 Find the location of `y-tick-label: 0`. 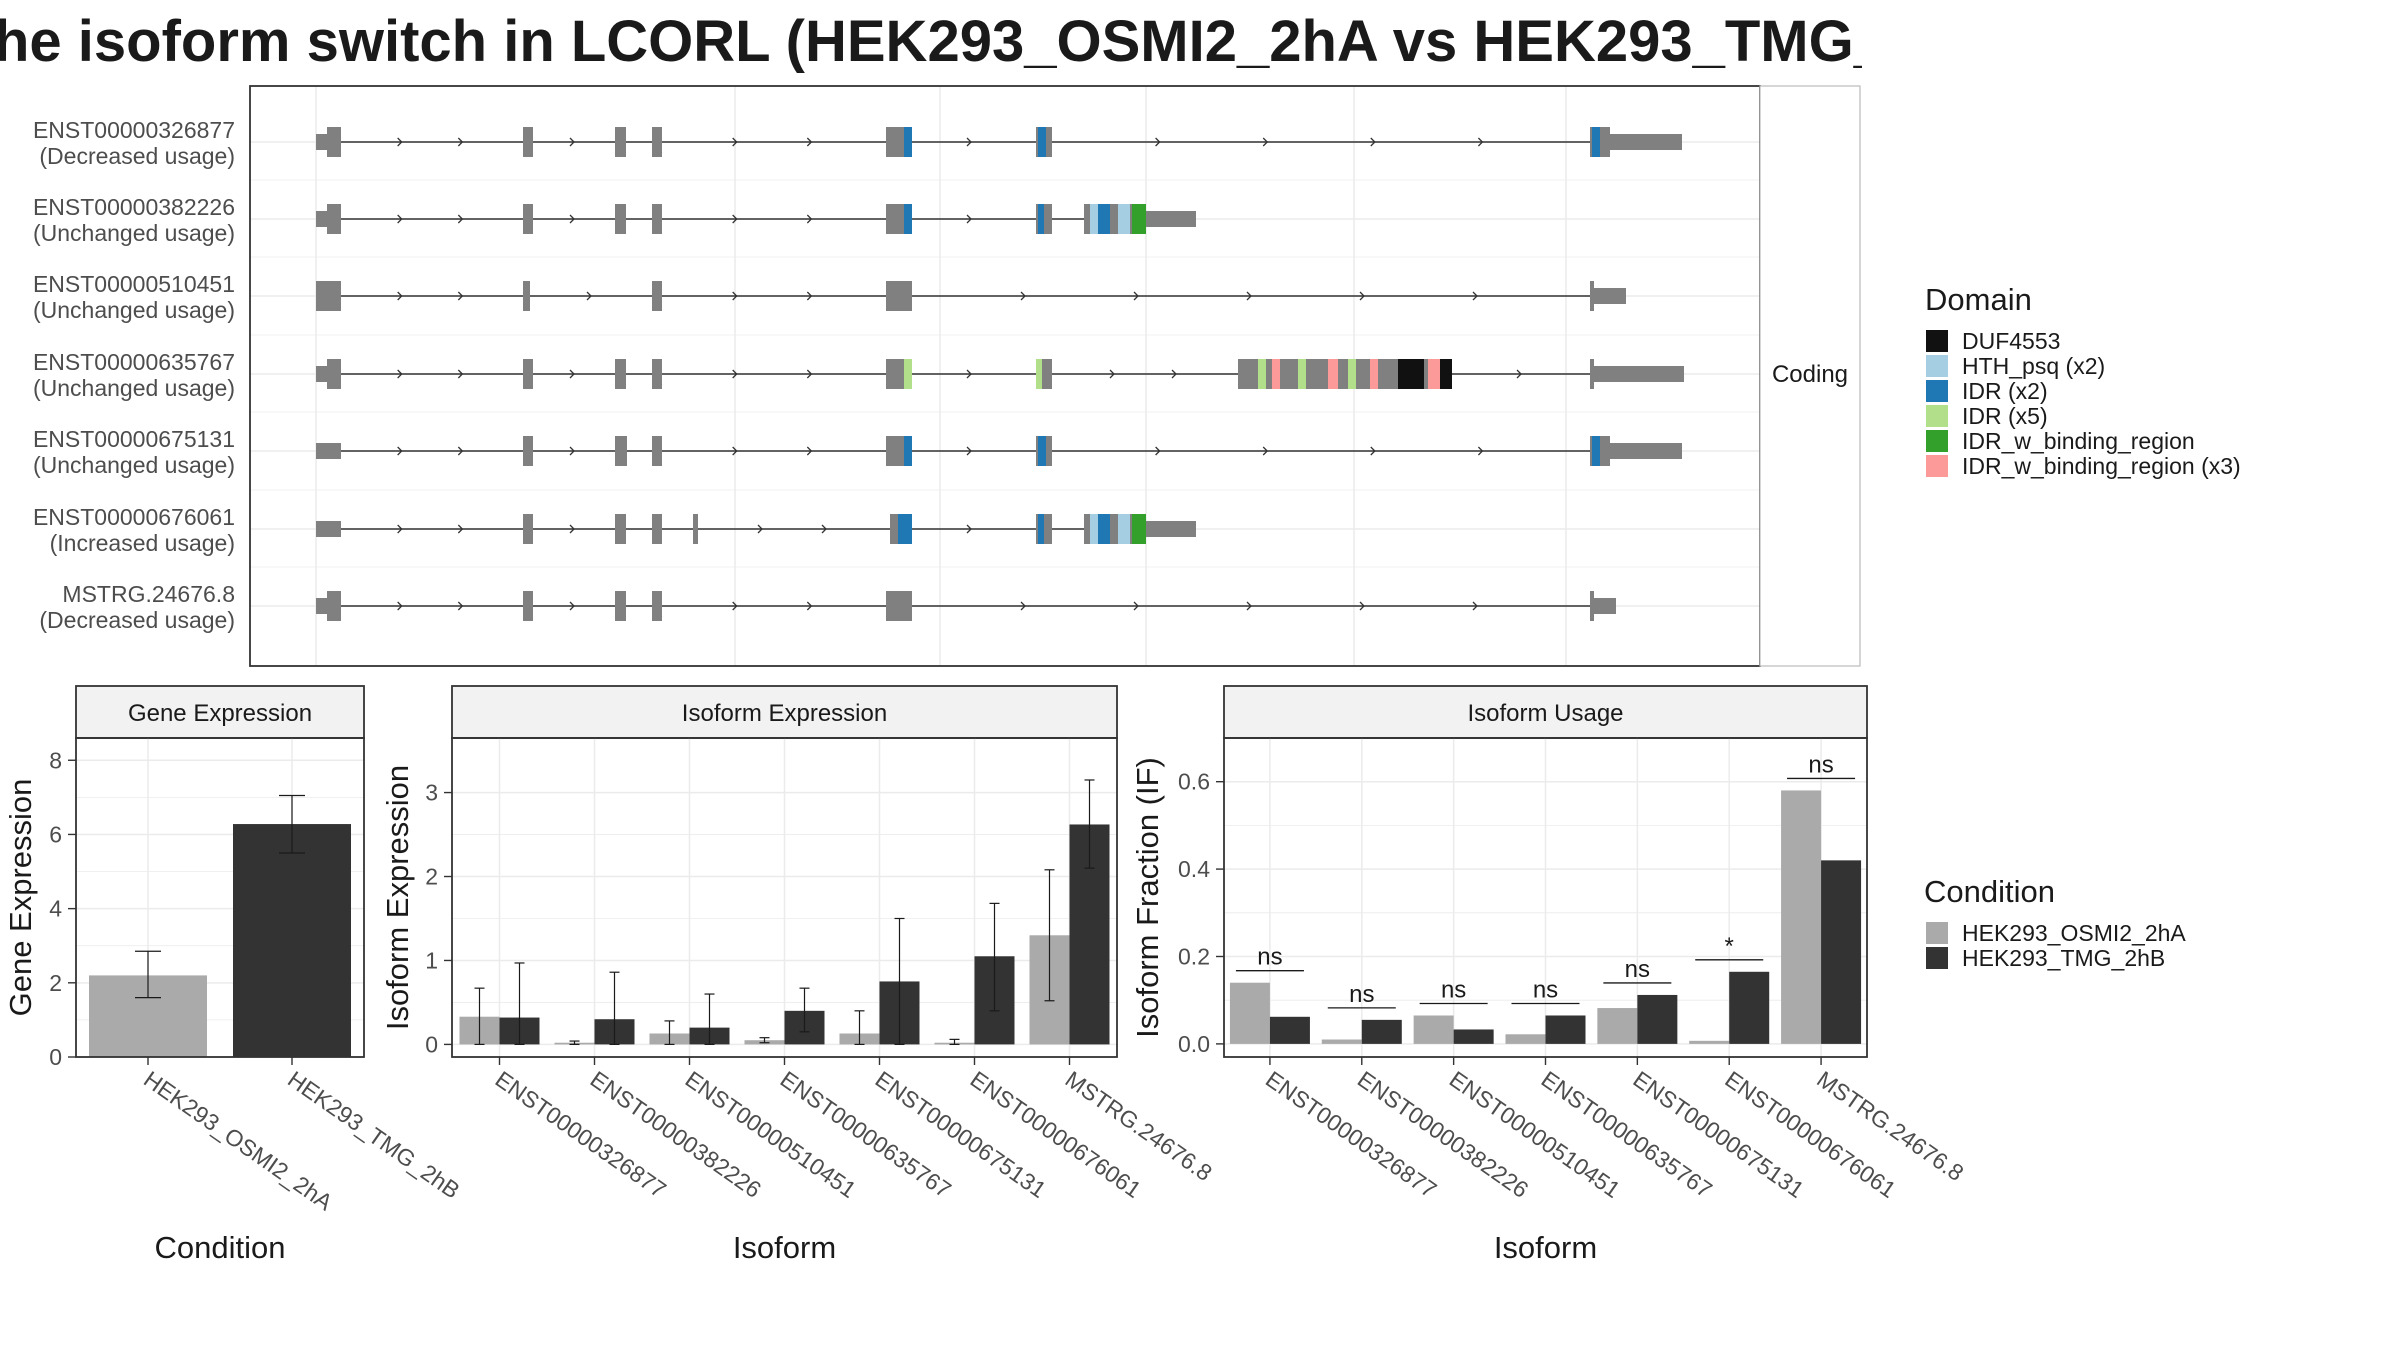

y-tick-label: 0 is located at coordinates (431, 1044).